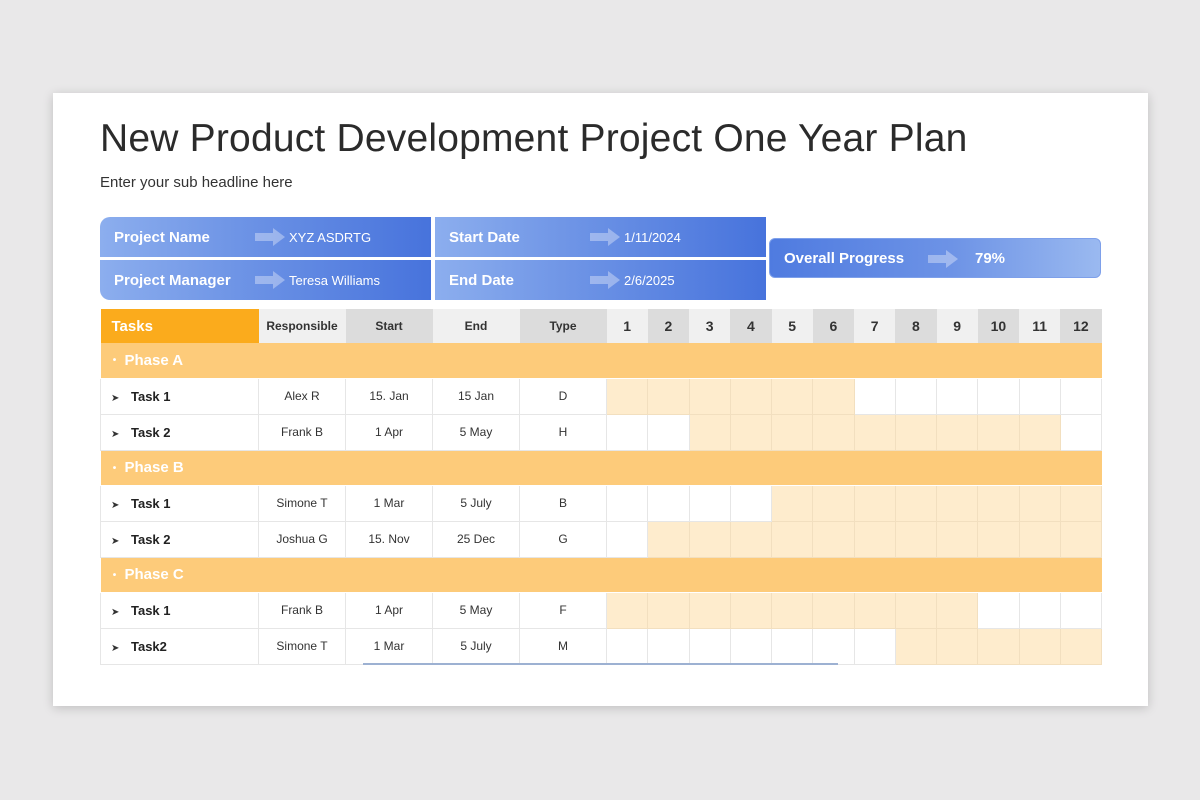 The height and width of the screenshot is (800, 1200). Describe the element at coordinates (652, 237) in the screenshot. I see `start-date-value: 1/11/2024` at that location.